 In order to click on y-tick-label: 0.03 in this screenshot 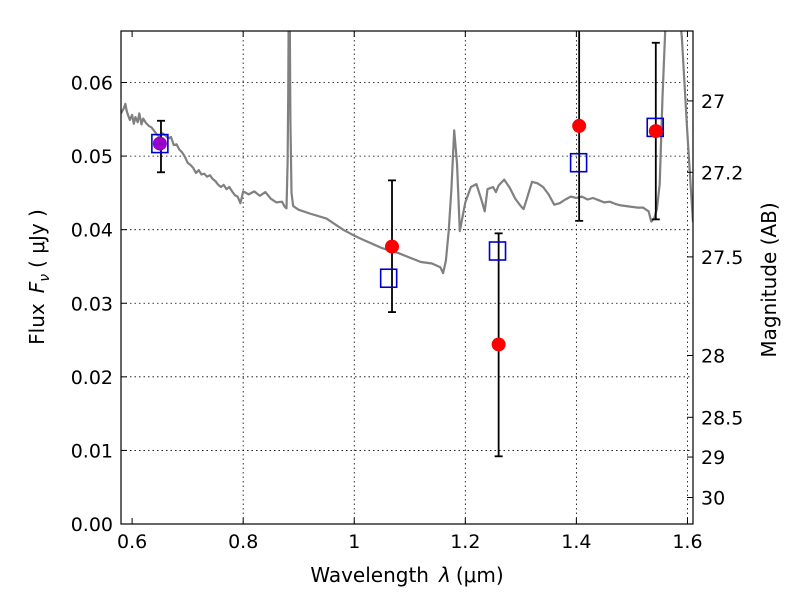, I will do `click(92, 304)`.